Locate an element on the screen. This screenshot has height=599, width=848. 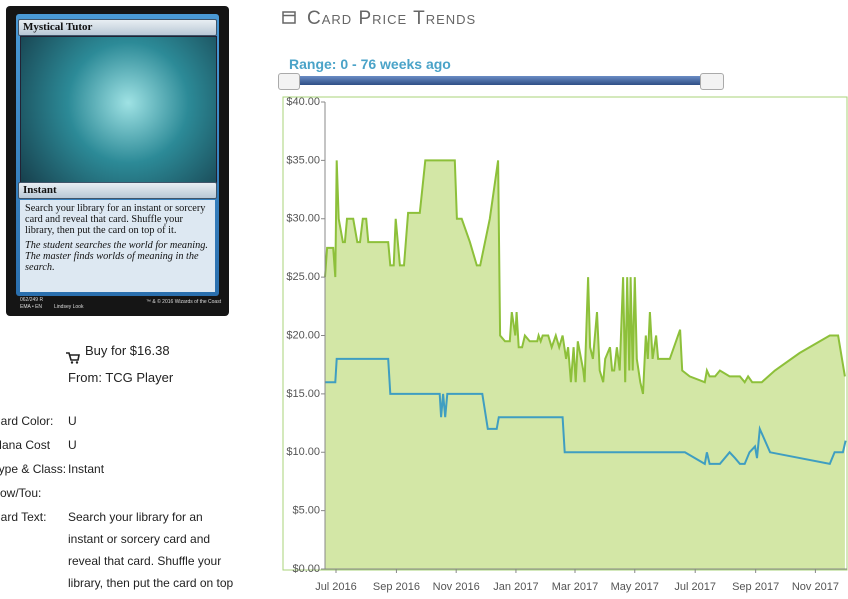
detail-label: Type & Class: is located at coordinates (33, 469).